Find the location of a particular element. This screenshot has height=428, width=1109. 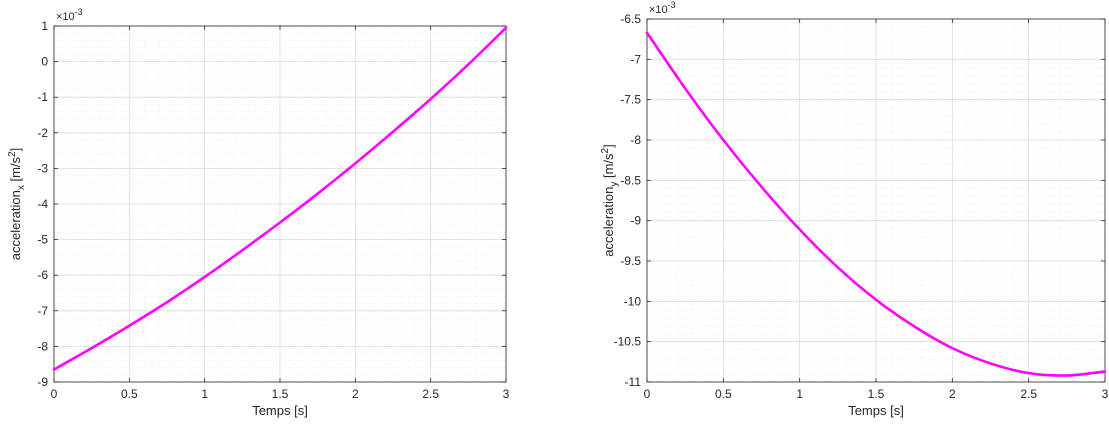

y-tick-label: -6 is located at coordinates (42, 275).